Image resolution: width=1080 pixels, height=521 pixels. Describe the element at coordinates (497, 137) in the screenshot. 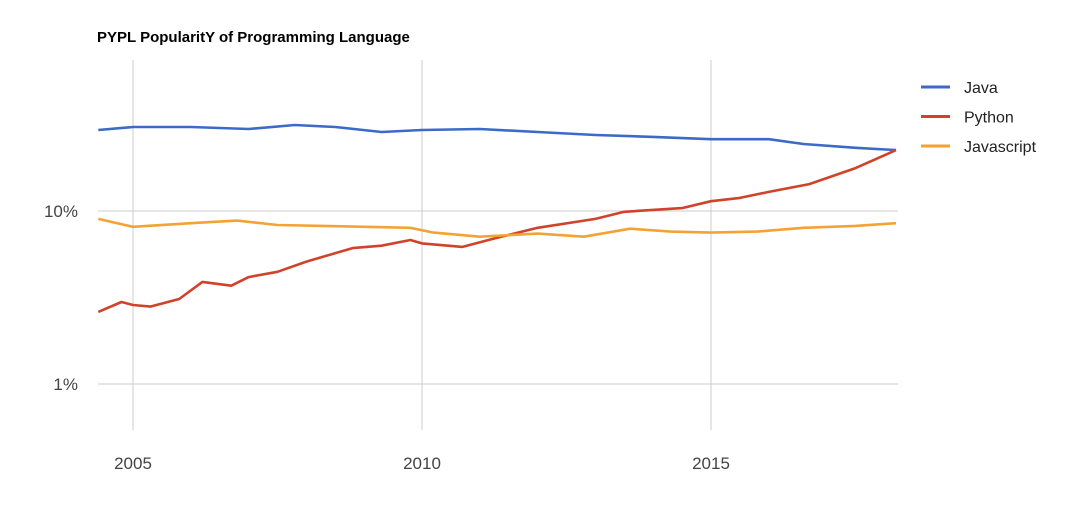

I see `series-line-java` at that location.